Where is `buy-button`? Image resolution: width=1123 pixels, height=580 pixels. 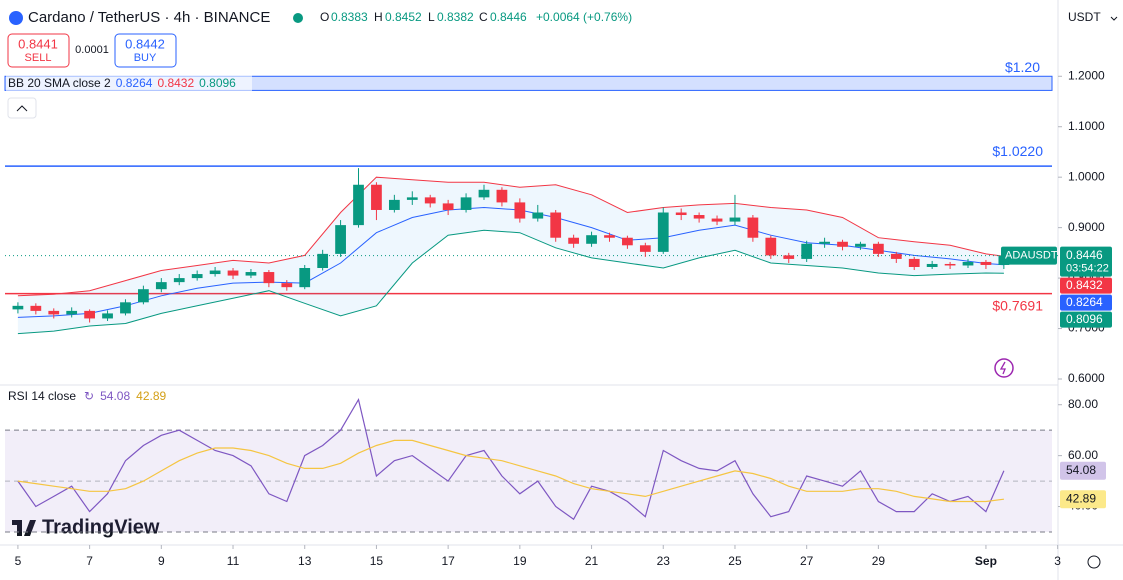 buy-button is located at coordinates (145, 50).